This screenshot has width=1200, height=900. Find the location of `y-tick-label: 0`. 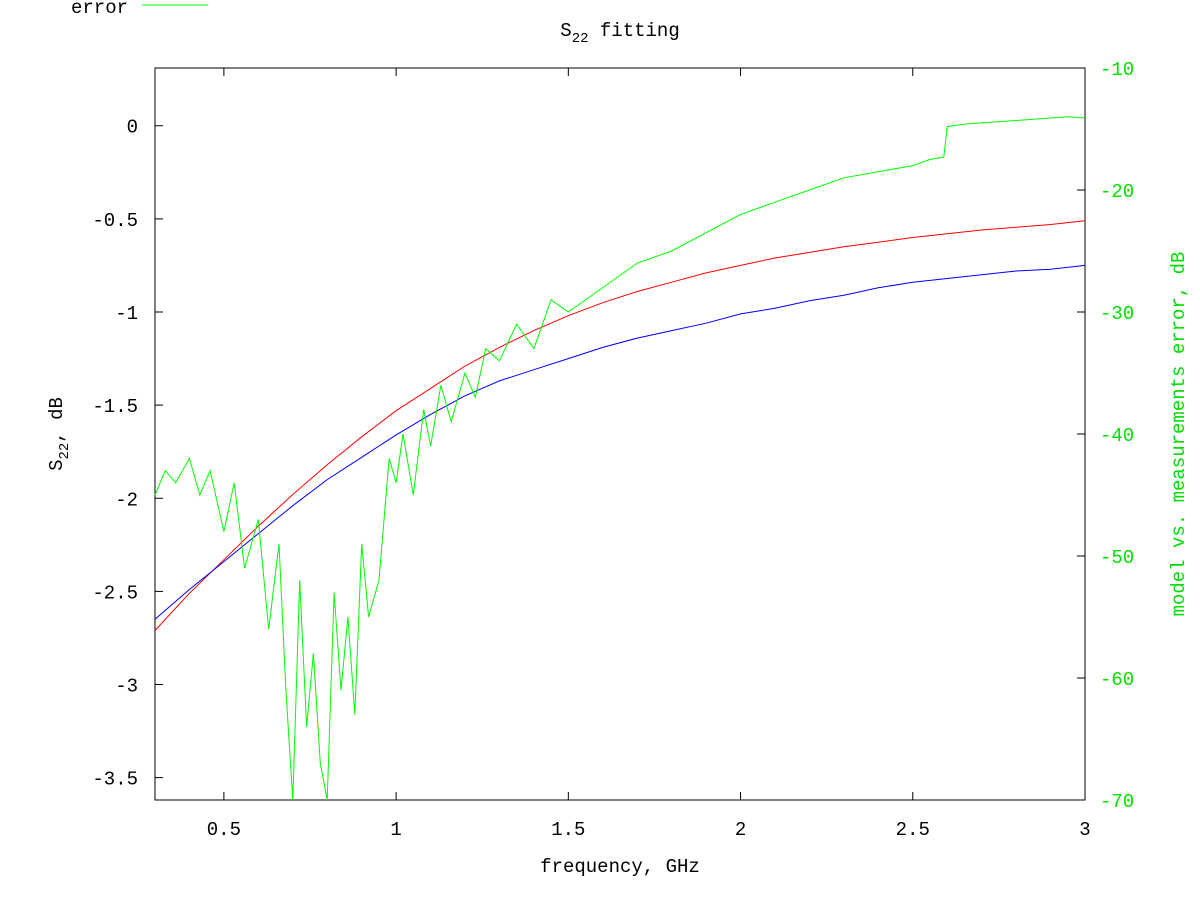

y-tick-label: 0 is located at coordinates (132, 128).